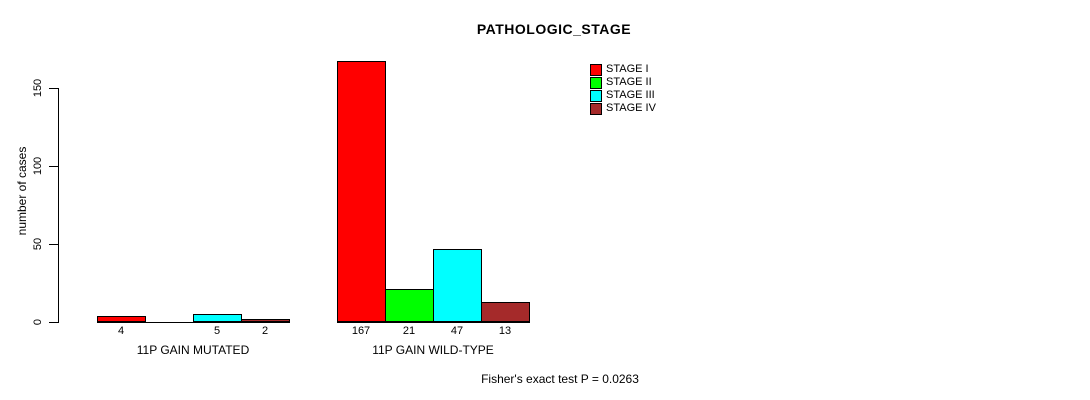 This screenshot has width=1090, height=400. I want to click on bar-stage-iii-11p-gain-mutated, so click(217, 318).